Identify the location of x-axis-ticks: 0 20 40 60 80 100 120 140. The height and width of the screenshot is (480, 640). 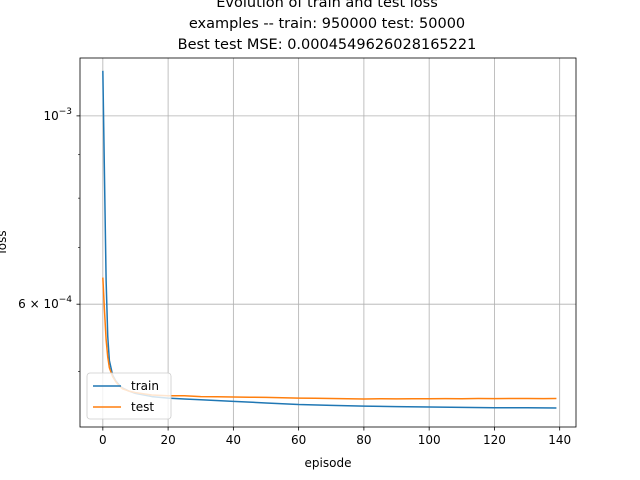
(335, 437).